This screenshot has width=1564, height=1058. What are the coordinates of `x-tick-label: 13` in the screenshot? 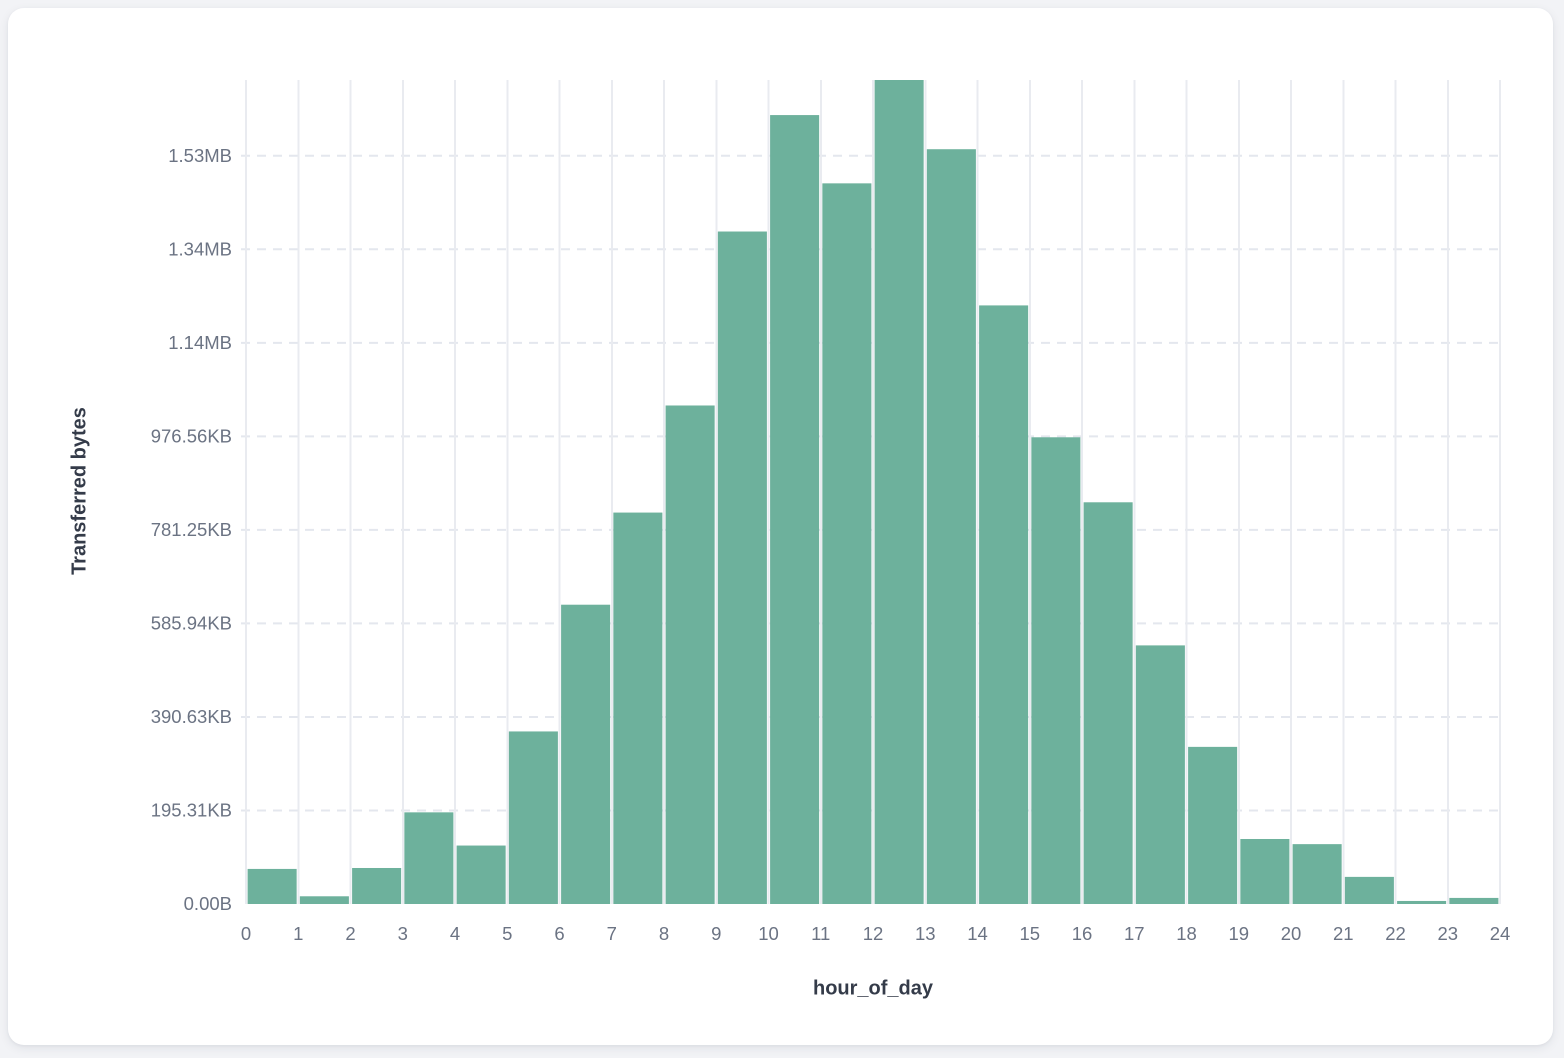 It's located at (925, 933).